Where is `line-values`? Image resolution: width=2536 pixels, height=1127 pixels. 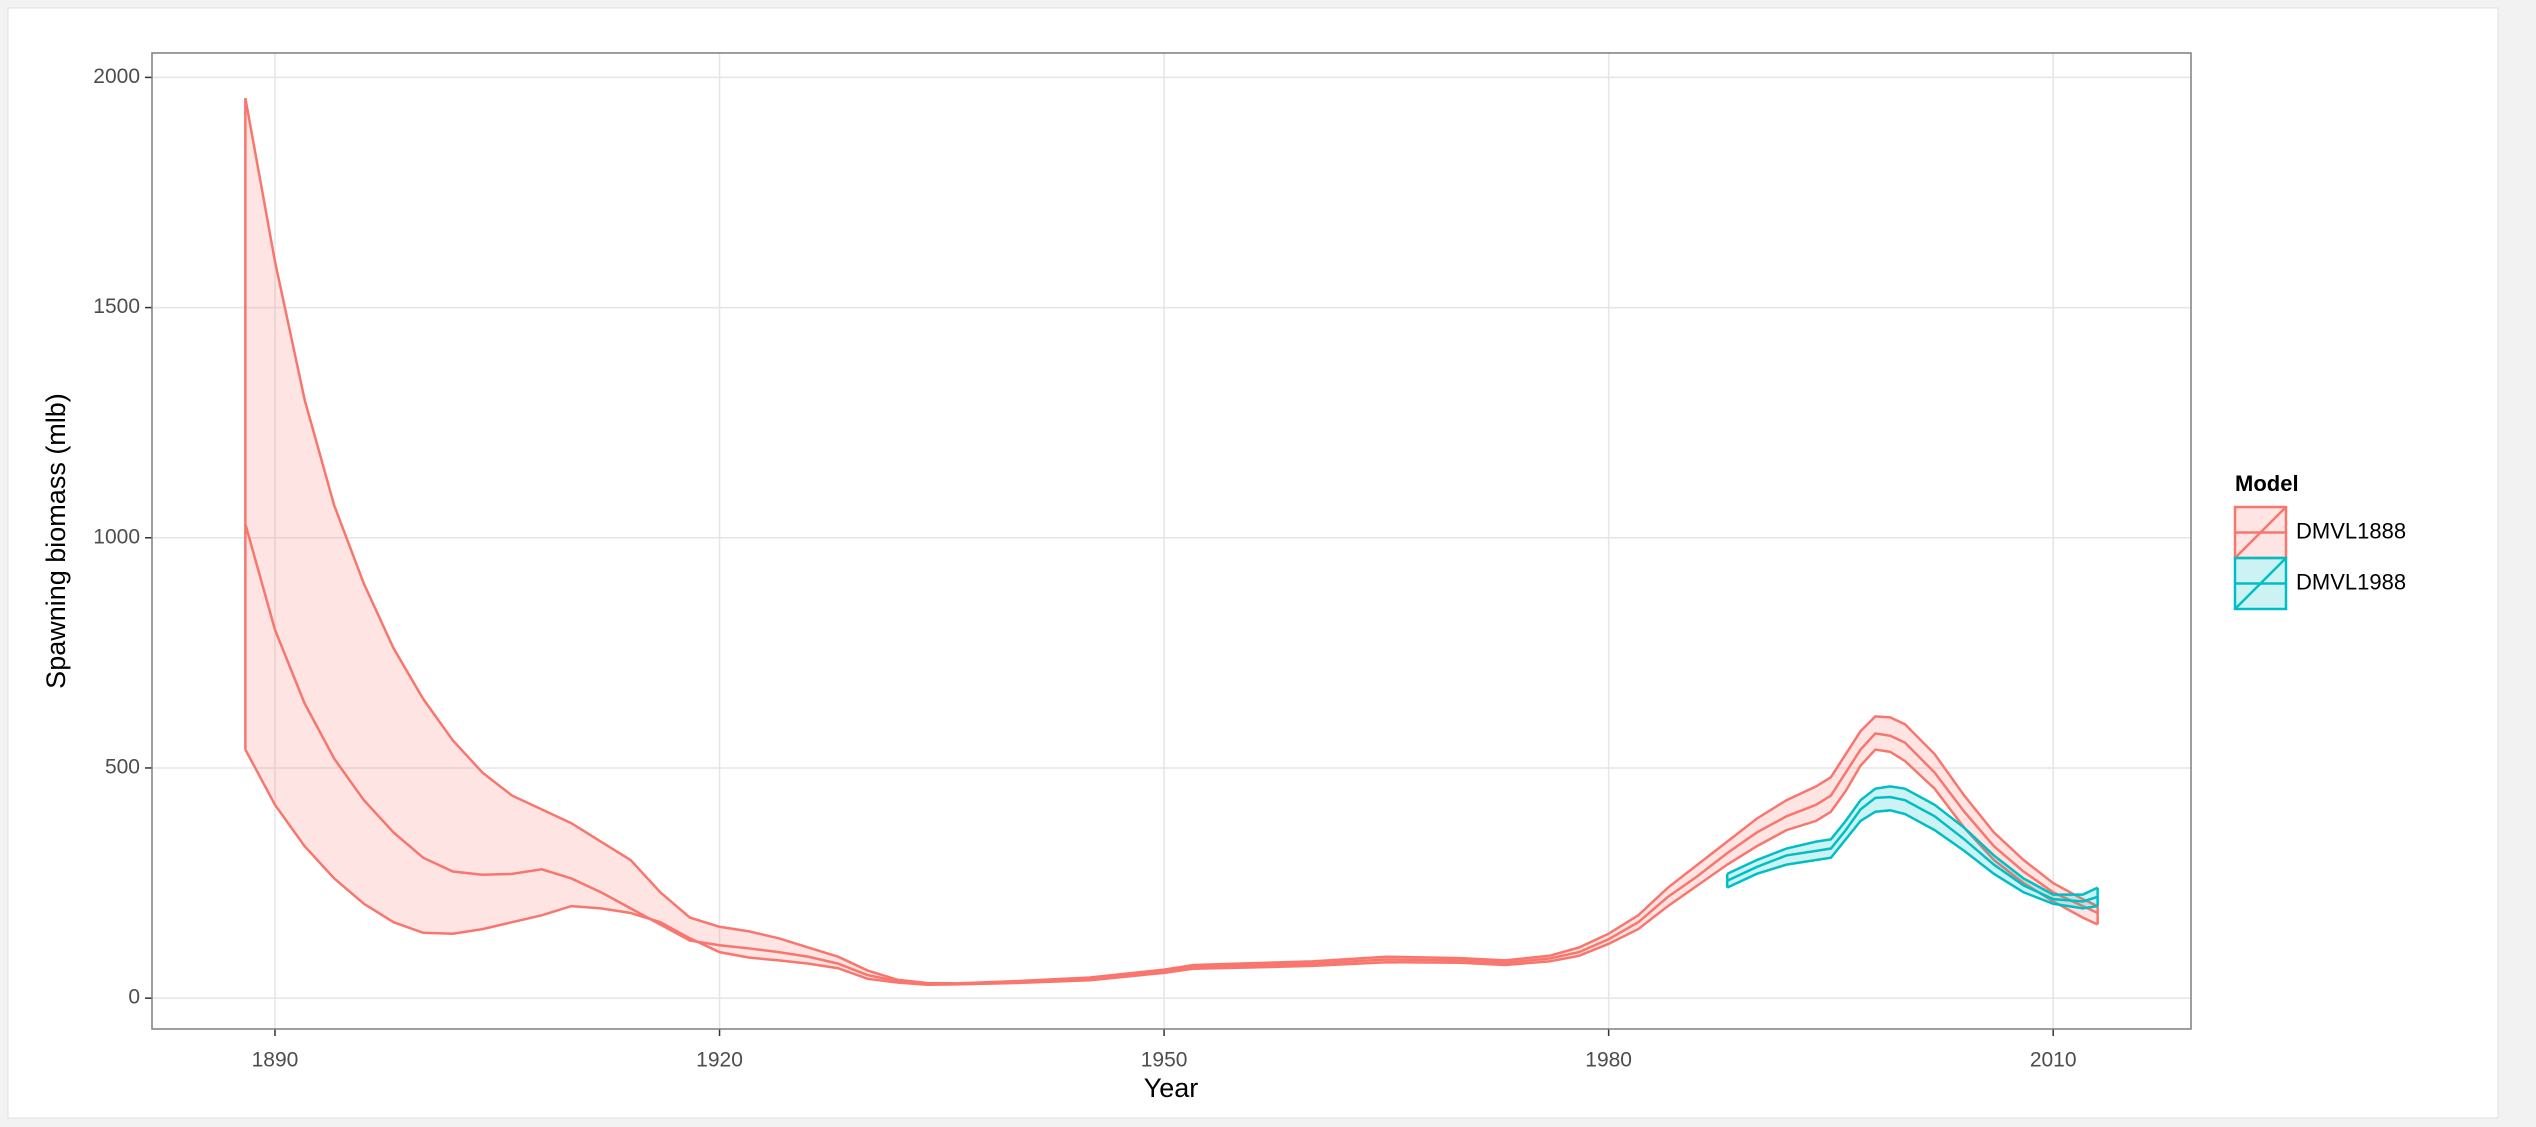 line-values is located at coordinates (1912, 849).